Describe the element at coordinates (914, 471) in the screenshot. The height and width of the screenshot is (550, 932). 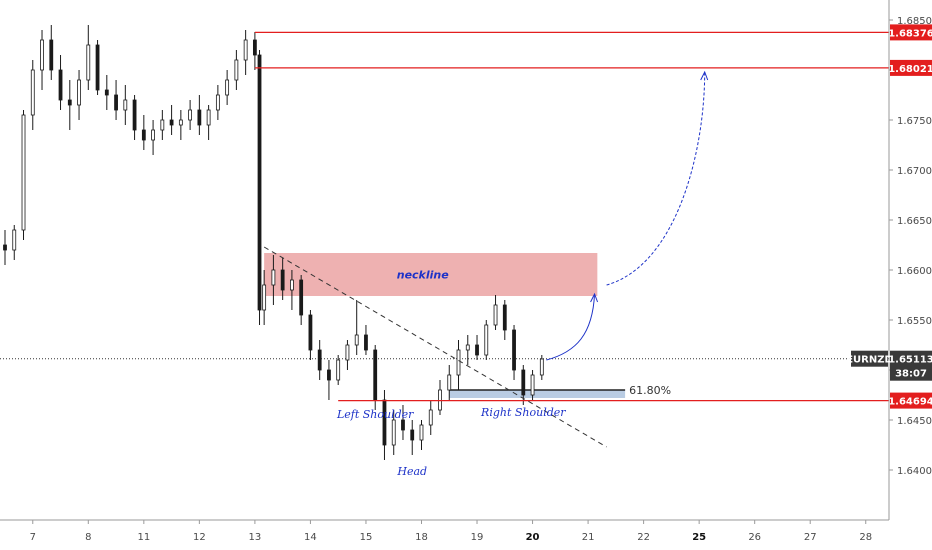
I see `y-tick-label: 1.64000` at that location.